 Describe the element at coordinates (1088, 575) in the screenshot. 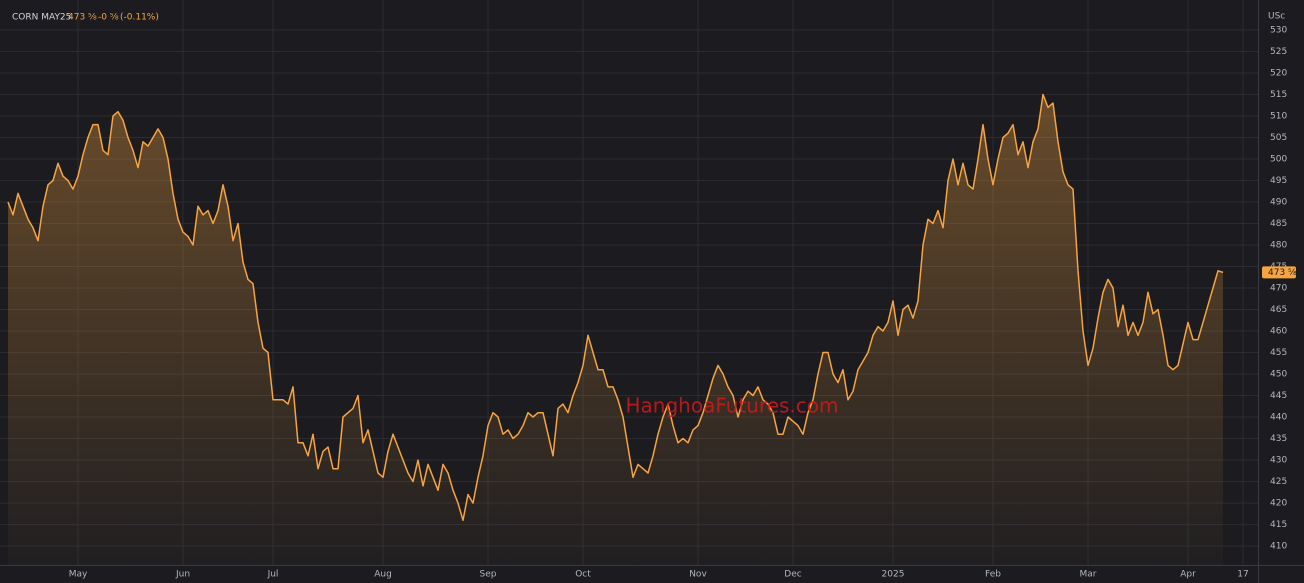

I see `x-tick-label: Mar` at that location.